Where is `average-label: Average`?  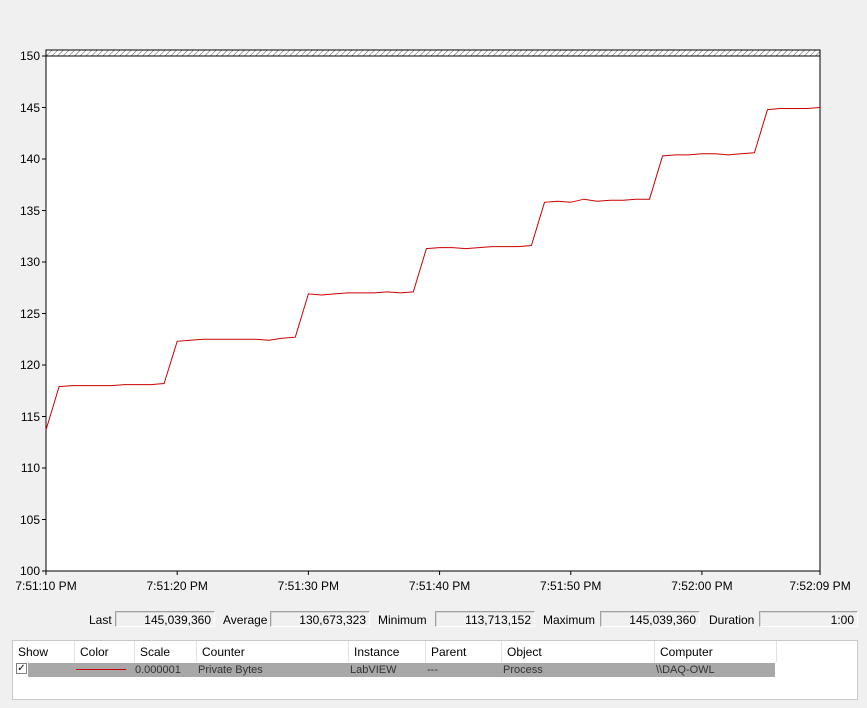 average-label: Average is located at coordinates (245, 620).